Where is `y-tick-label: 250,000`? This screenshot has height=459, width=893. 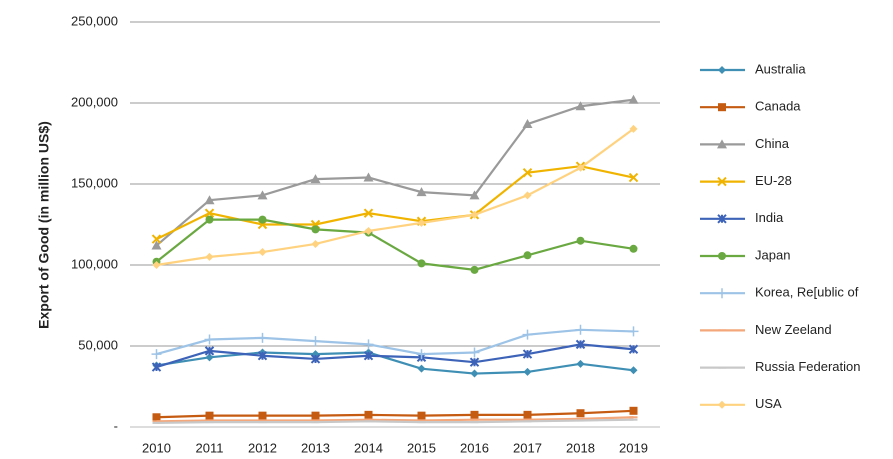
y-tick-label: 250,000 is located at coordinates (94, 20).